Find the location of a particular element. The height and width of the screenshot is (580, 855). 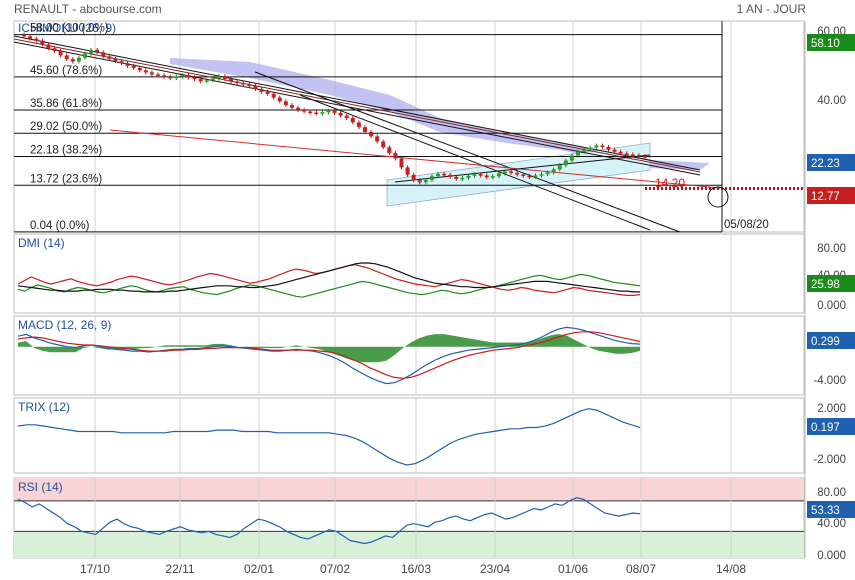

indicator-ytick-3-0: 2.000 is located at coordinates (831, 409).